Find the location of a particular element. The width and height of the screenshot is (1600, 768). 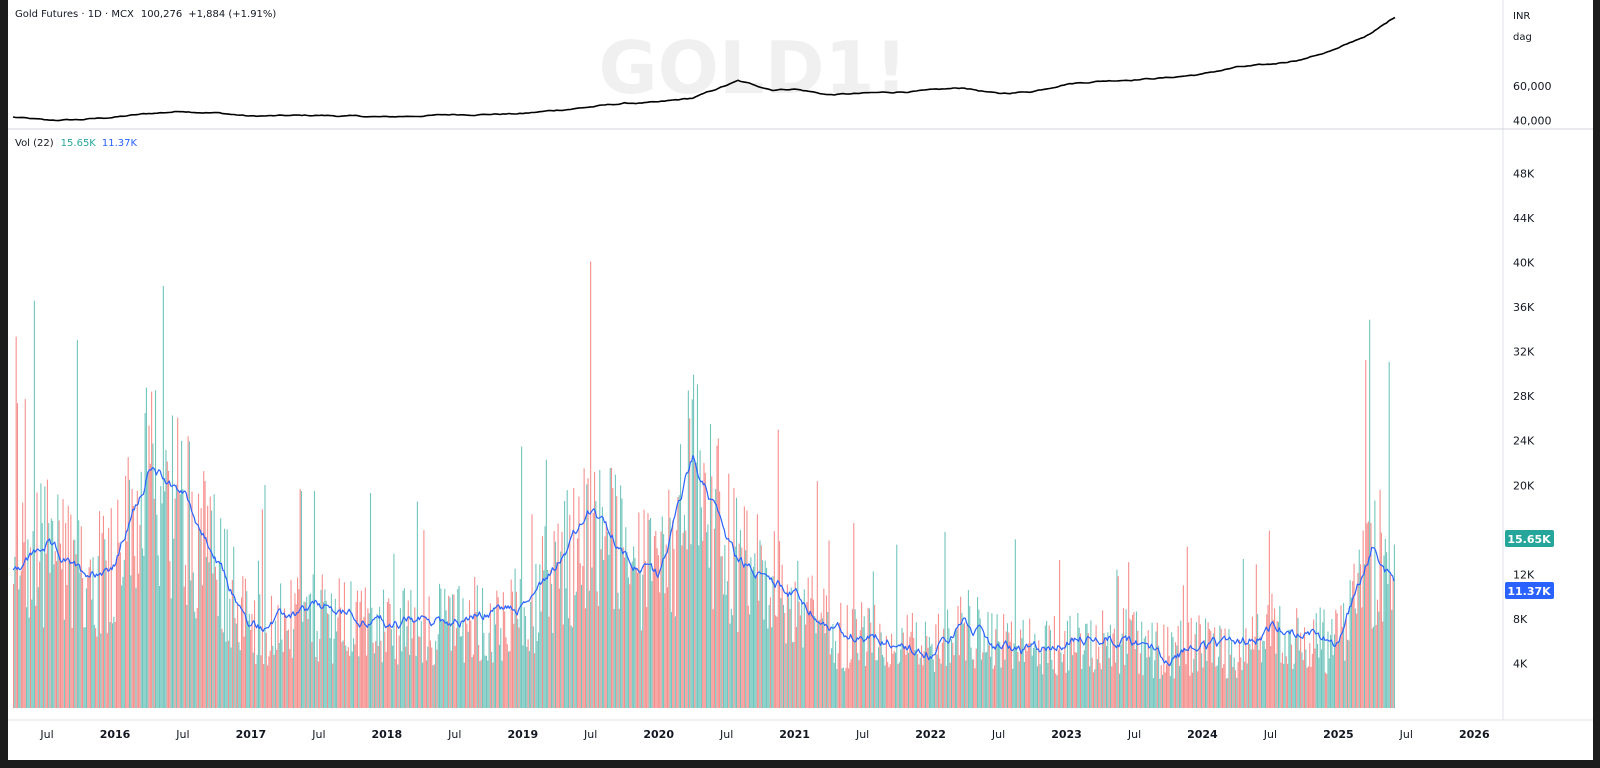

volume-badge-text: 15.65K is located at coordinates (1529, 539).